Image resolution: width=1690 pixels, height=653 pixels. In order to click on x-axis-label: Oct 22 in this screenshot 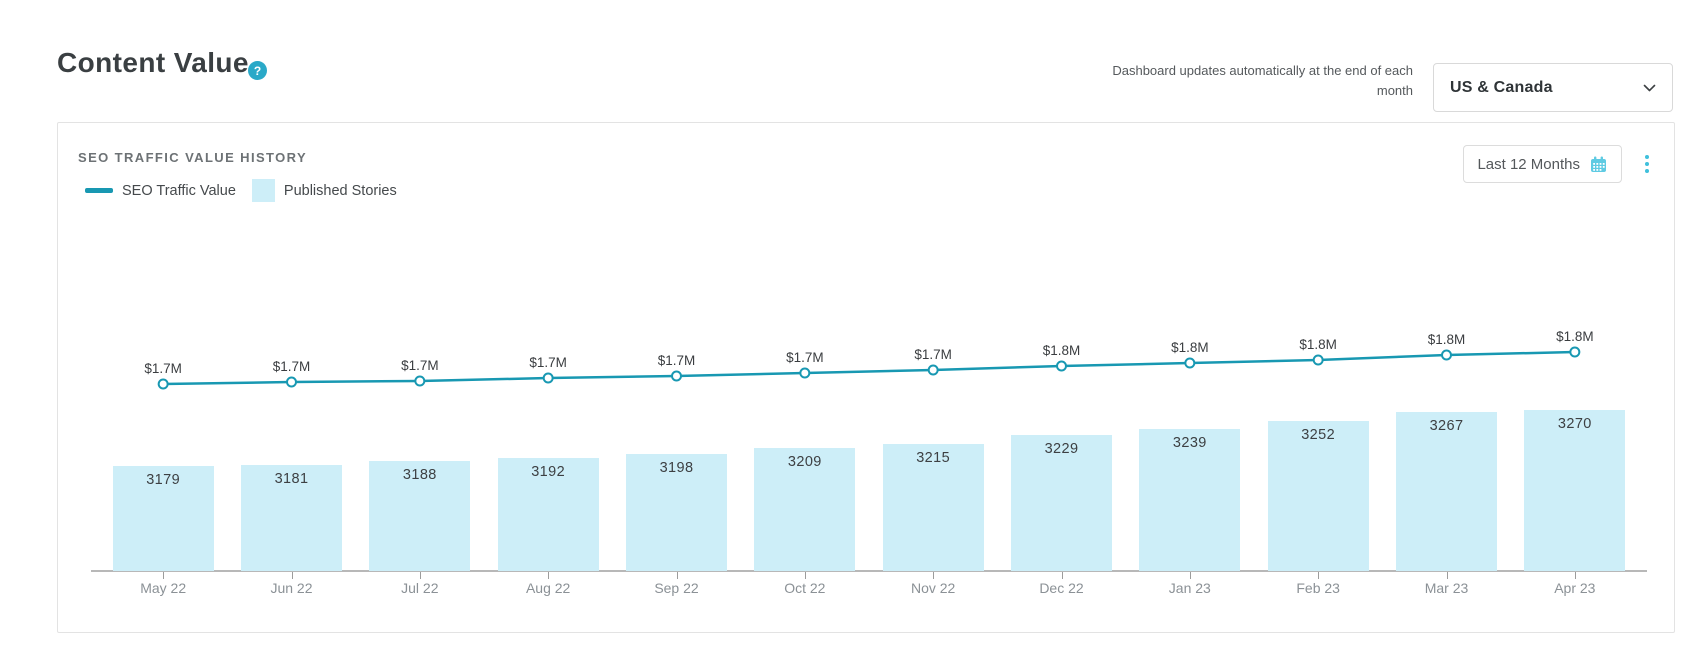, I will do `click(805, 588)`.